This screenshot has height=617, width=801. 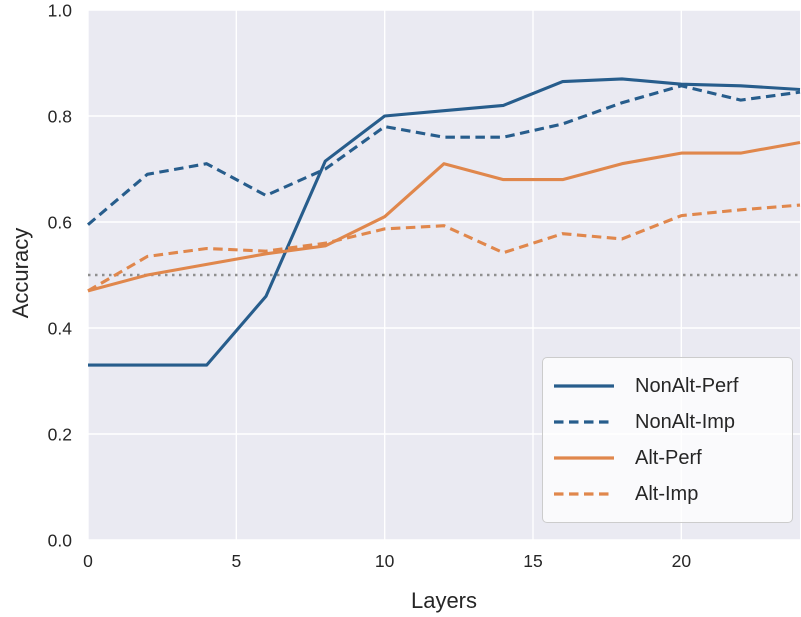 What do you see at coordinates (667, 440) in the screenshot?
I see `legend: NonAlt-Perf NonAlt-Imp Alt-Perf Alt-Imp` at bounding box center [667, 440].